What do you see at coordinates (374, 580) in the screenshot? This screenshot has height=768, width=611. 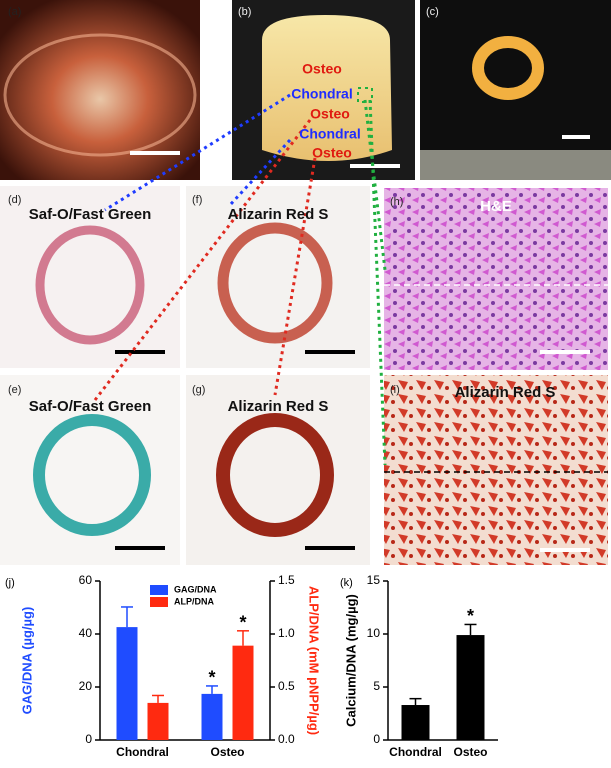 I see `y-tick-label: 15` at bounding box center [374, 580].